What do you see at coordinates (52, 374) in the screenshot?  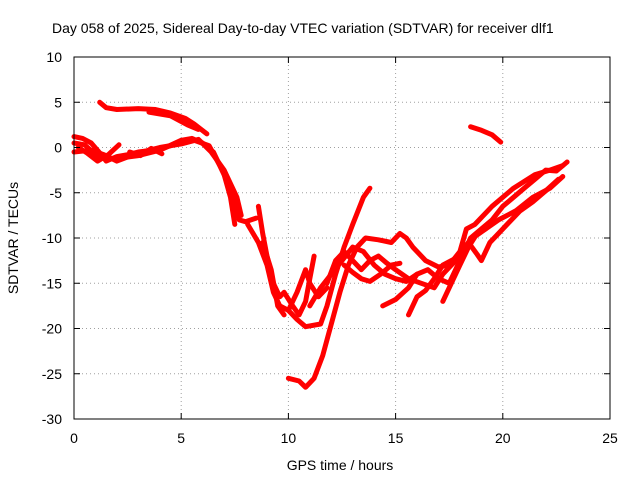 I see `y-tick-label: -25` at bounding box center [52, 374].